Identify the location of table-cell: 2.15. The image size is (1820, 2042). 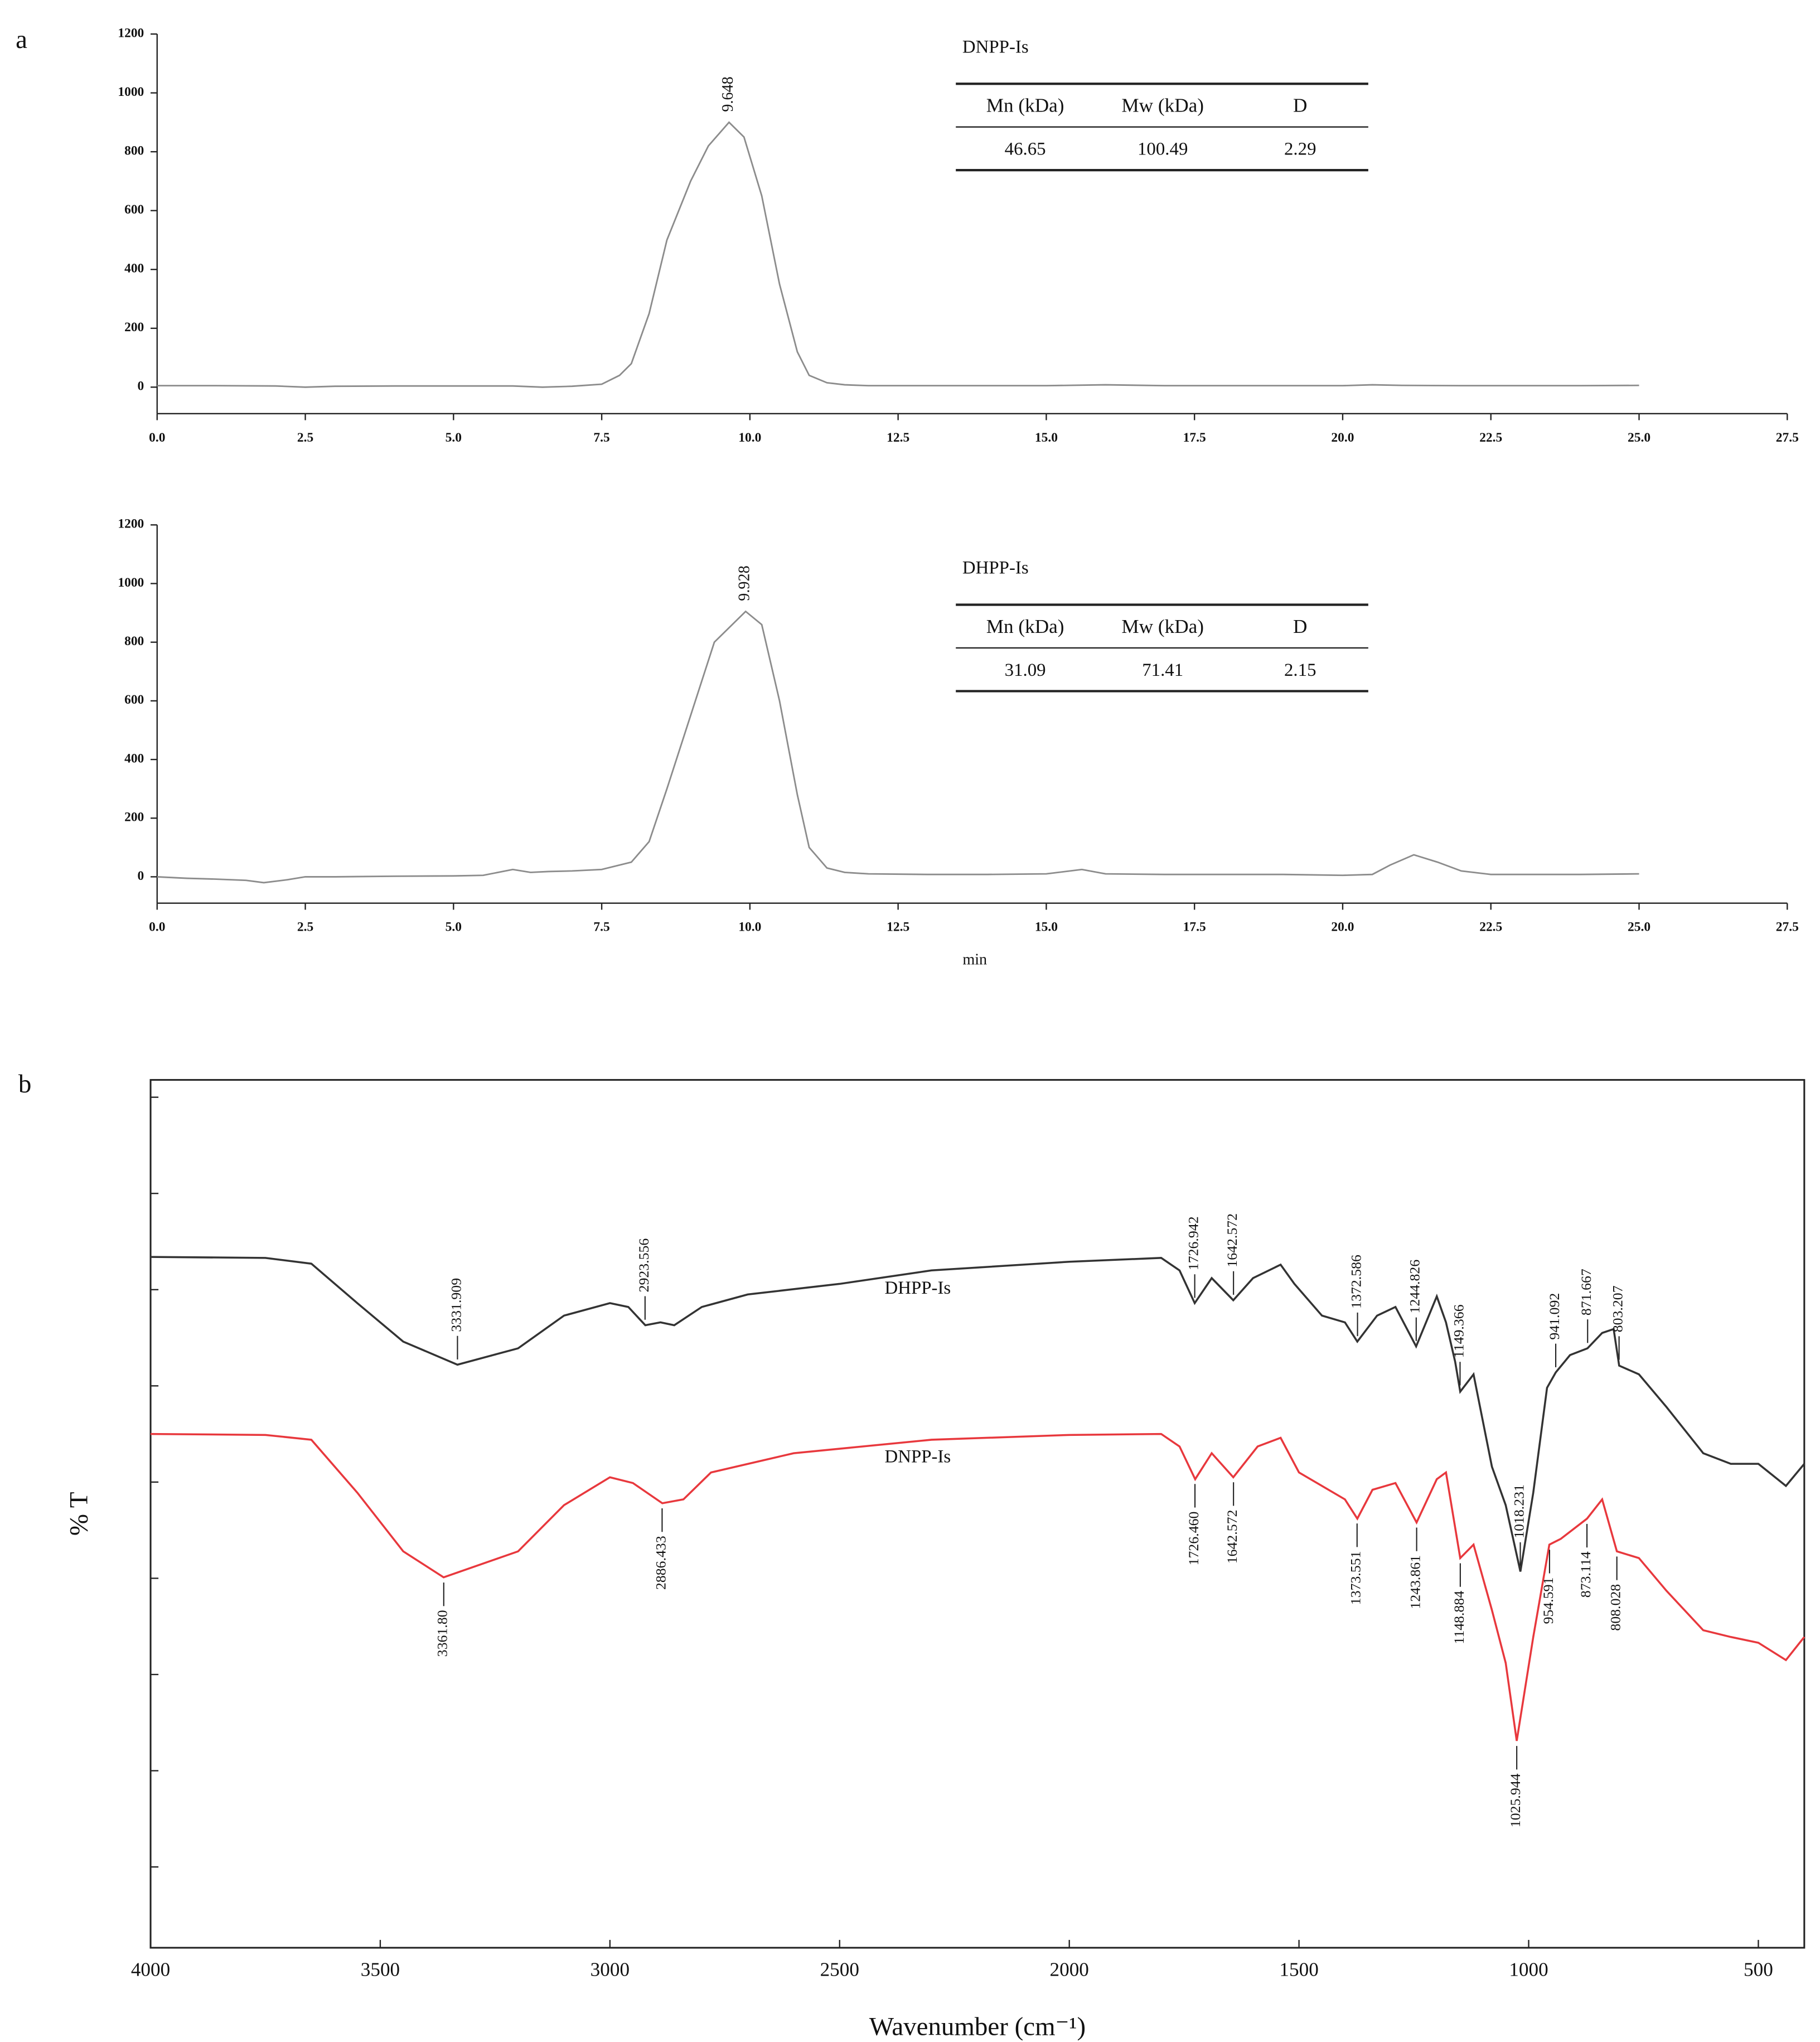
(1300, 670).